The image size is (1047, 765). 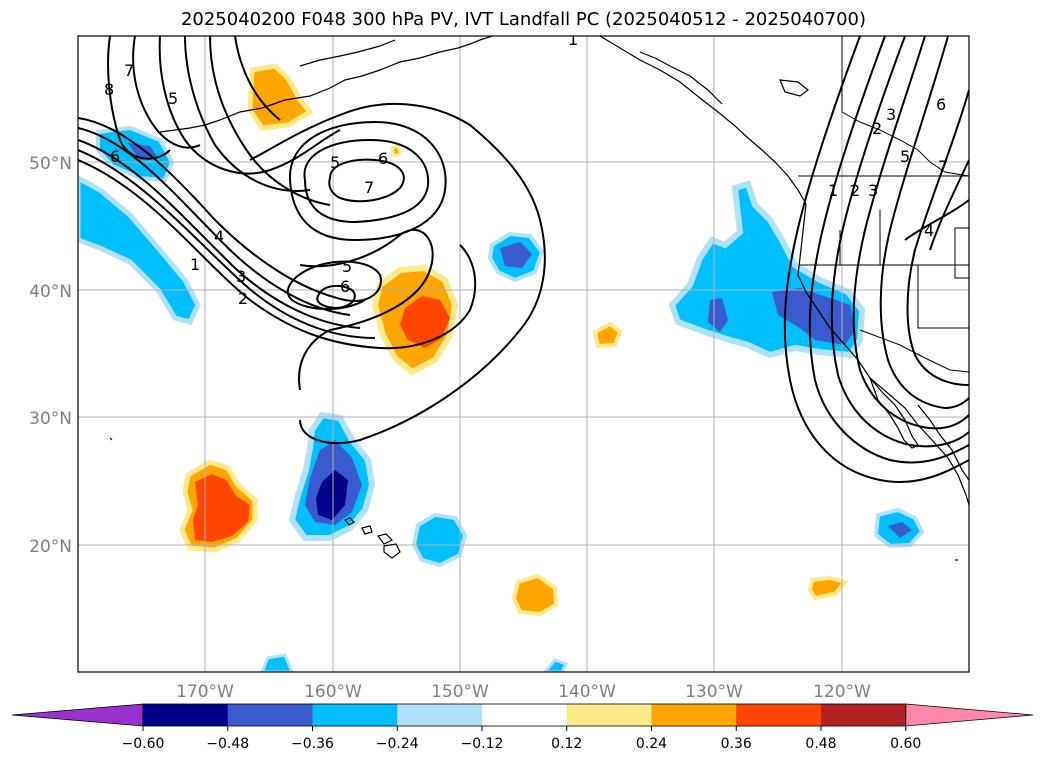 I want to click on colorbar-tick-label: 0.36, so click(x=736, y=744).